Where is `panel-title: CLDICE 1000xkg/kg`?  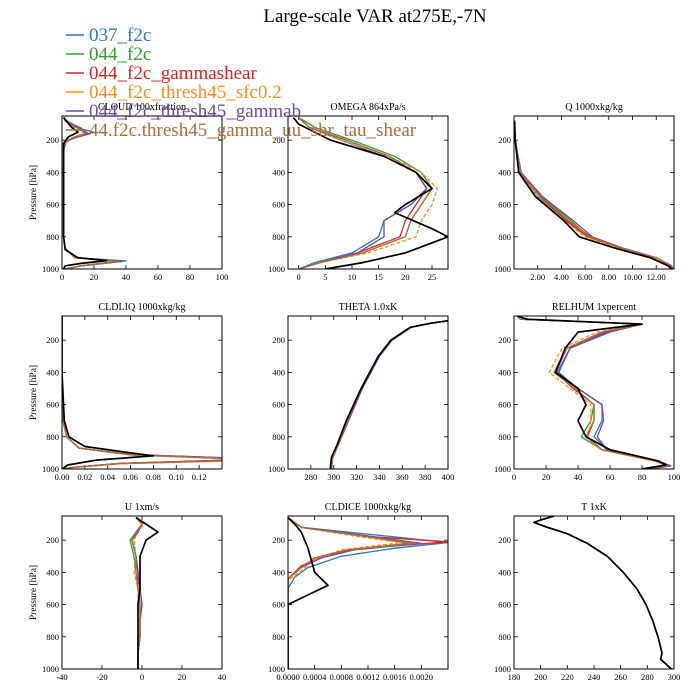 panel-title: CLDICE 1000xkg/kg is located at coordinates (368, 507).